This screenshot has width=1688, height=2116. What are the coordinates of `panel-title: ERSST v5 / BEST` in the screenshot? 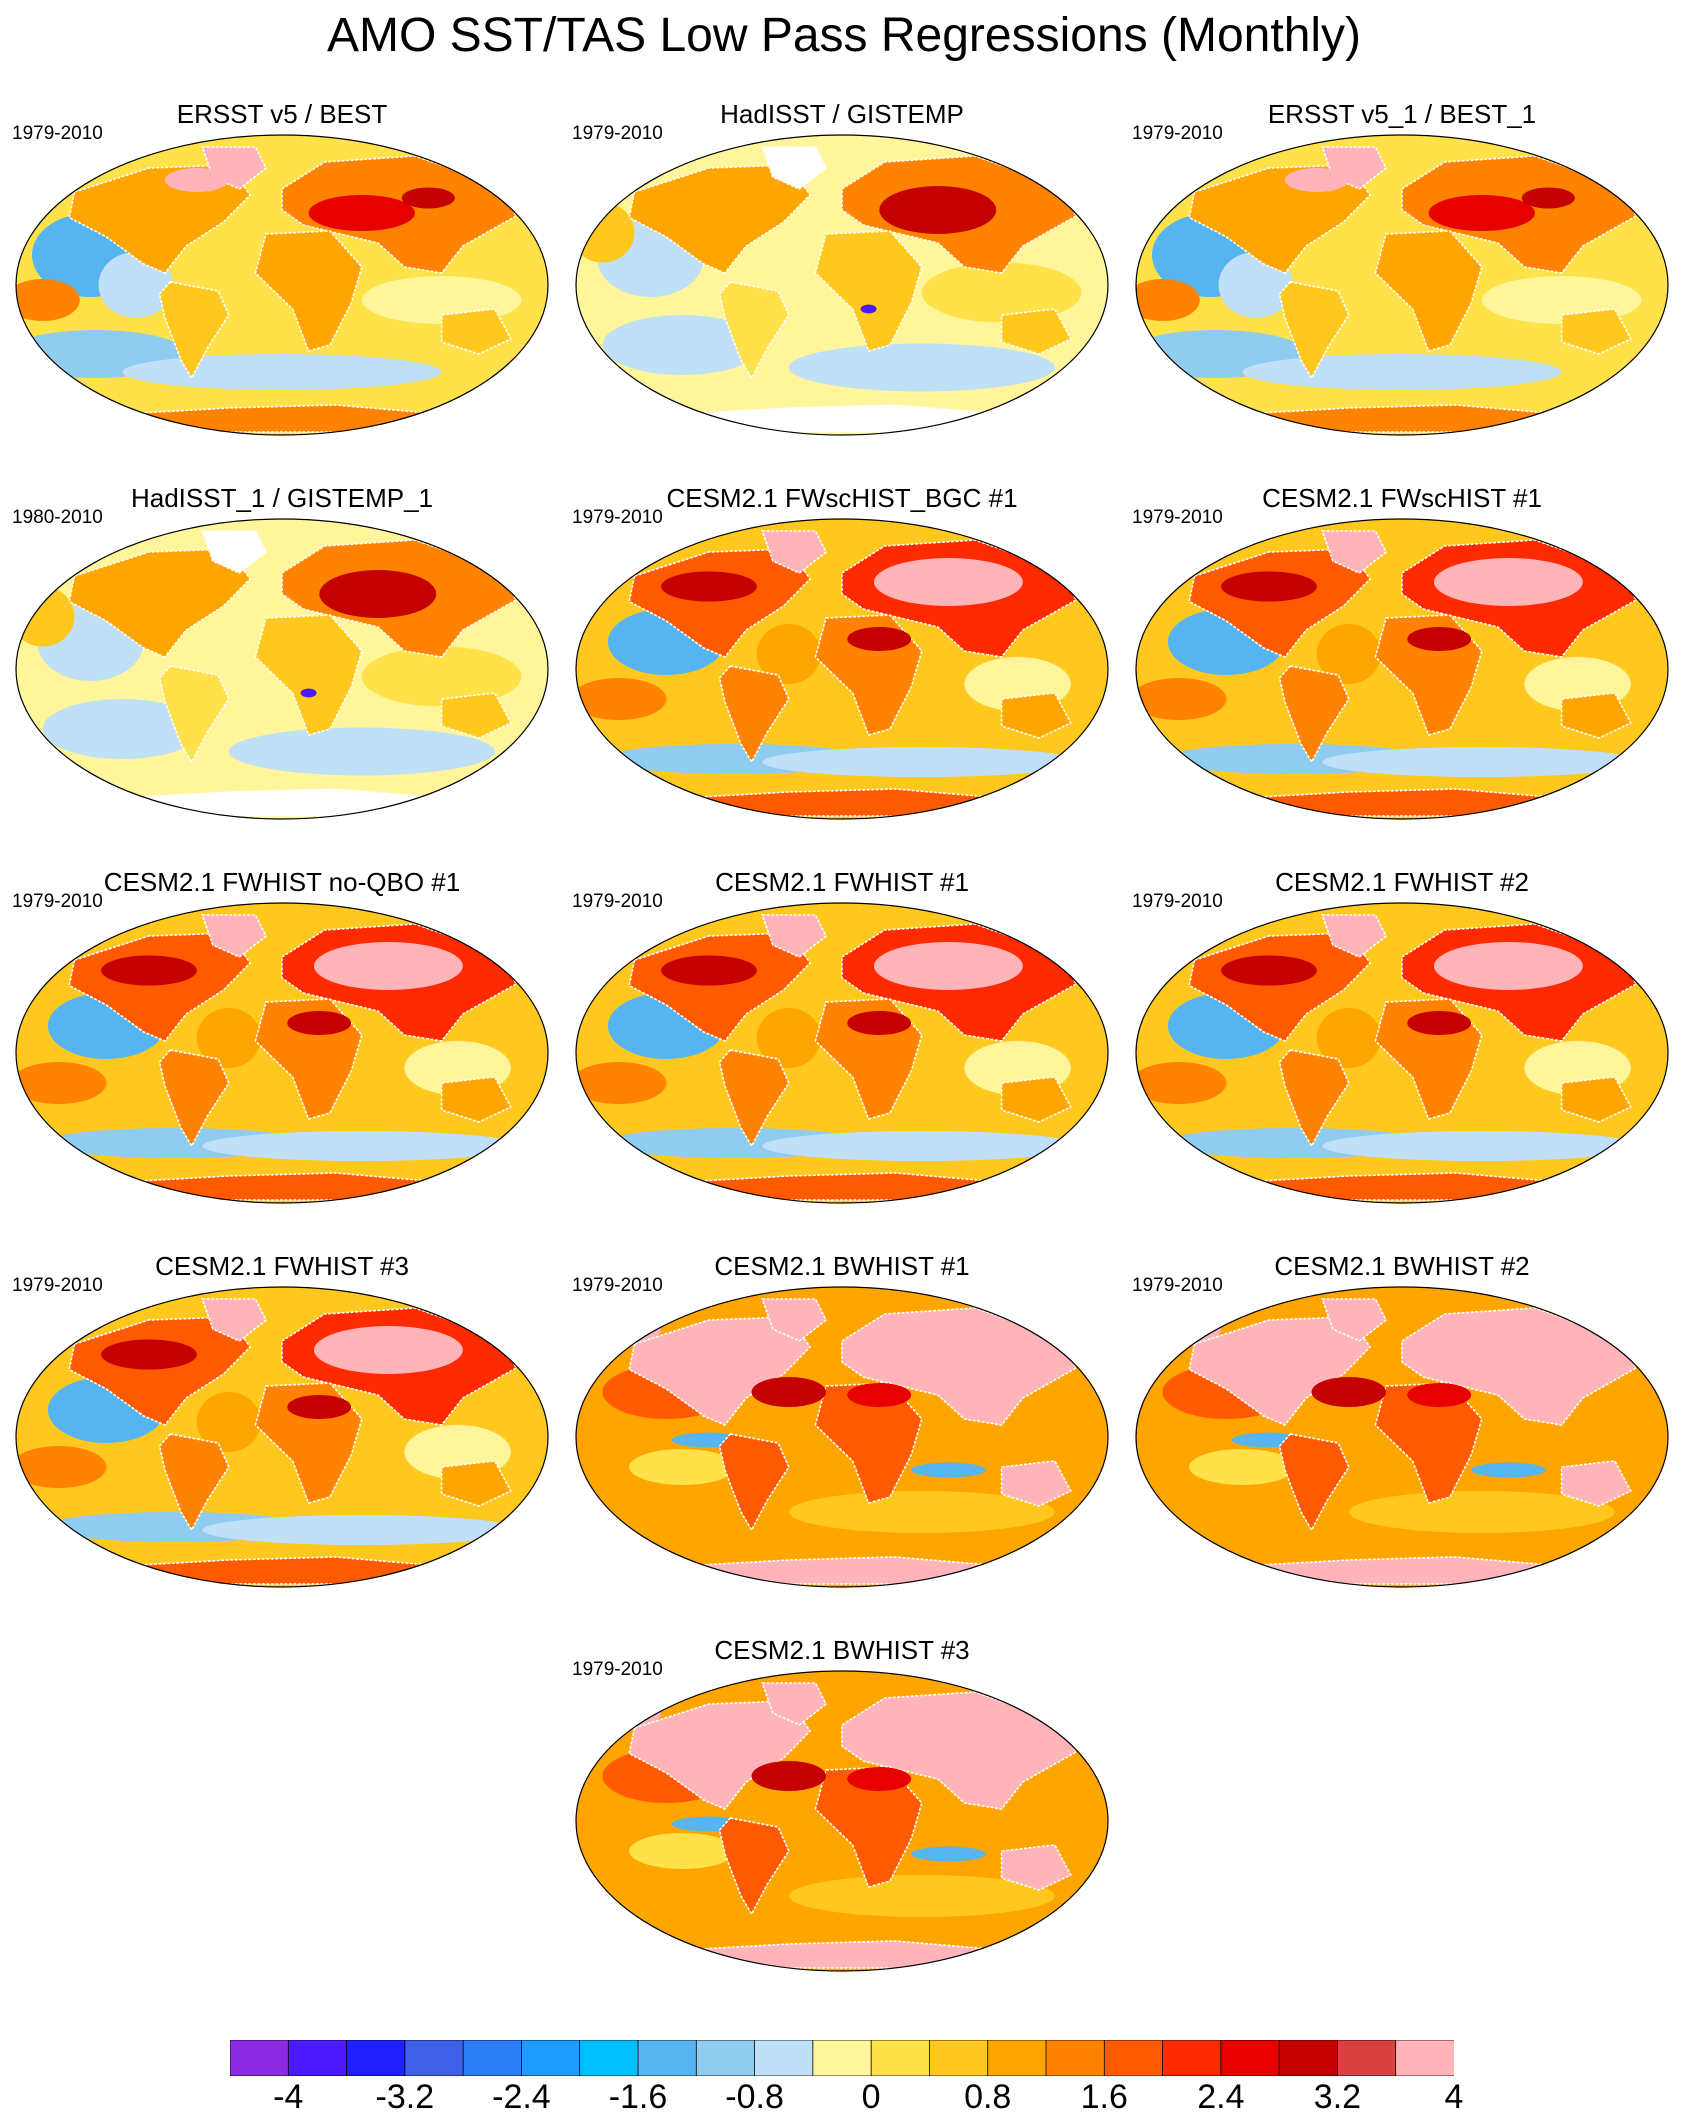 It's located at (282, 114).